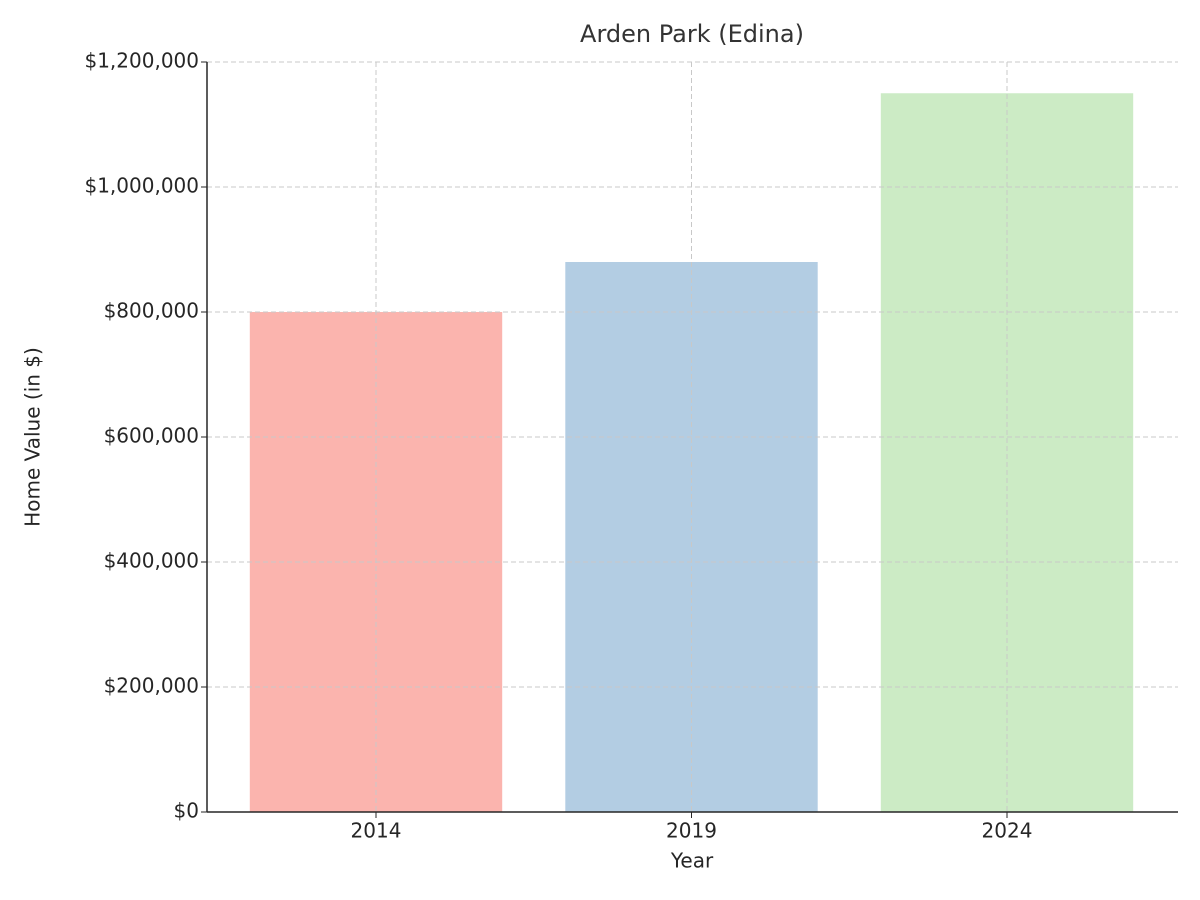 This screenshot has width=1200, height=900. I want to click on y-tick-label: $1,200,000, so click(141, 61).